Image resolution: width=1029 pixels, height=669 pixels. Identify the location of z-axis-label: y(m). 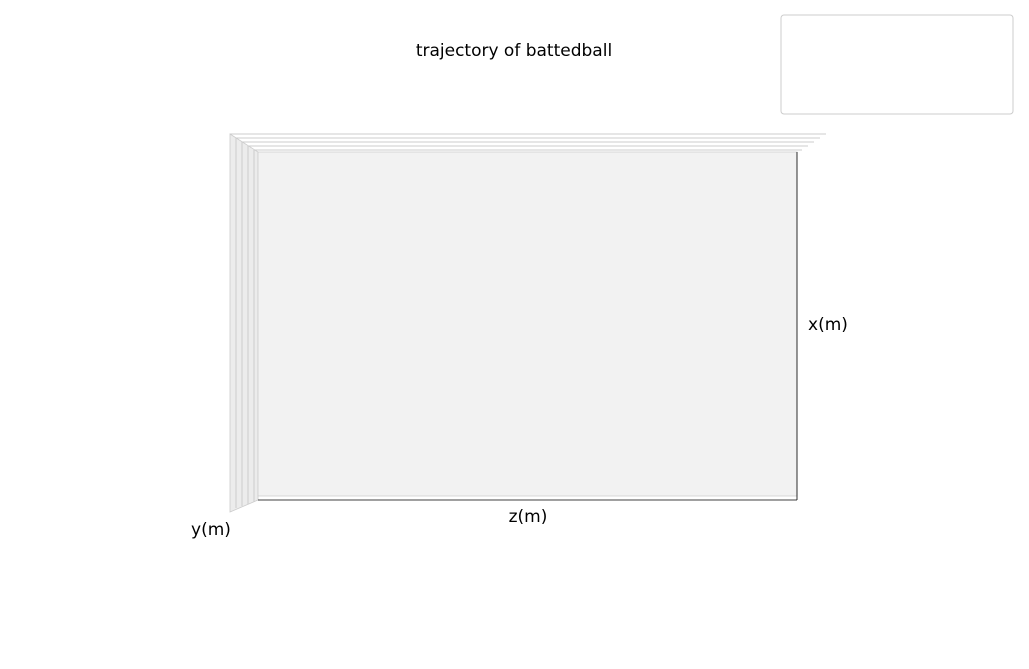
(211, 530).